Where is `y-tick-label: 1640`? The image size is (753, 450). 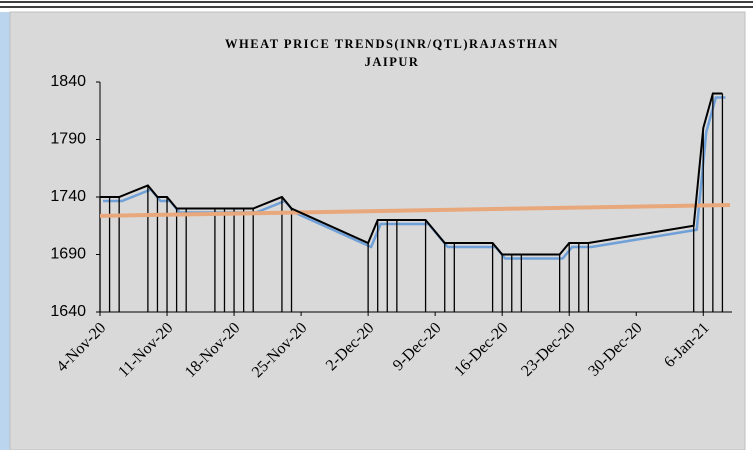 y-tick-label: 1640 is located at coordinates (68, 311).